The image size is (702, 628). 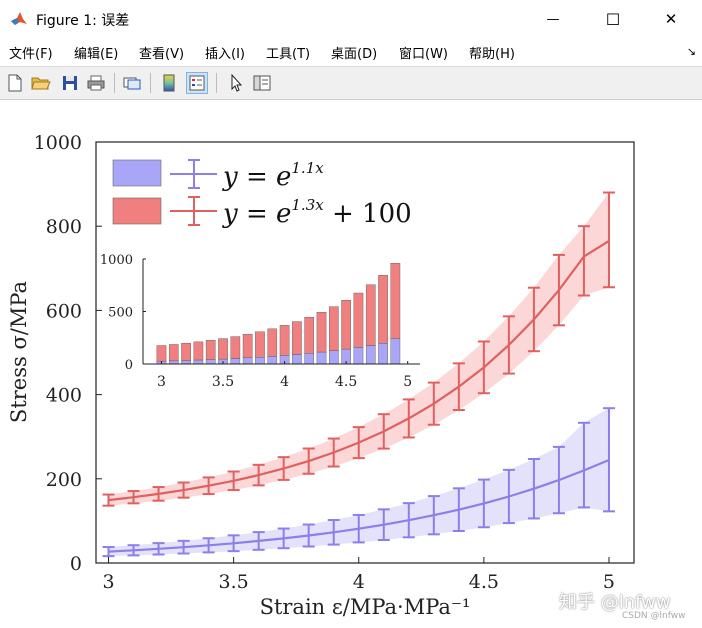 I want to click on property-inspector-icon, so click(x=262, y=83).